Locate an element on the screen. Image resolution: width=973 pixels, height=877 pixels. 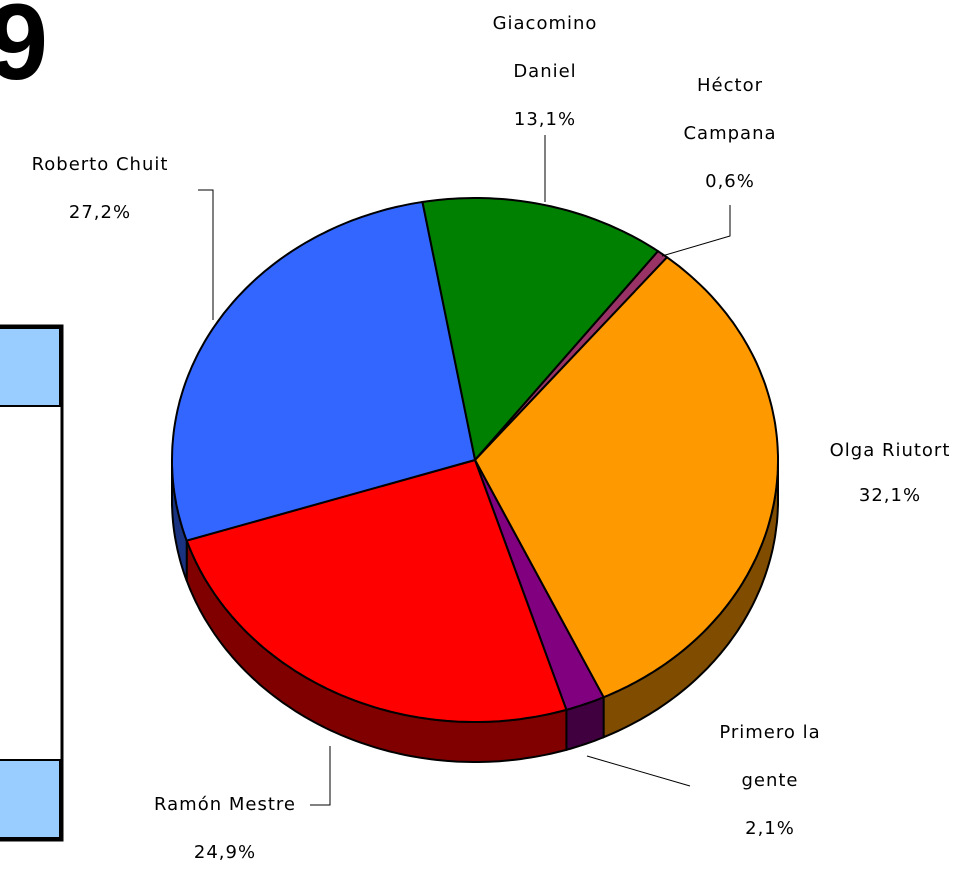
slice-label: Roberto Chuit is located at coordinates (100, 164).